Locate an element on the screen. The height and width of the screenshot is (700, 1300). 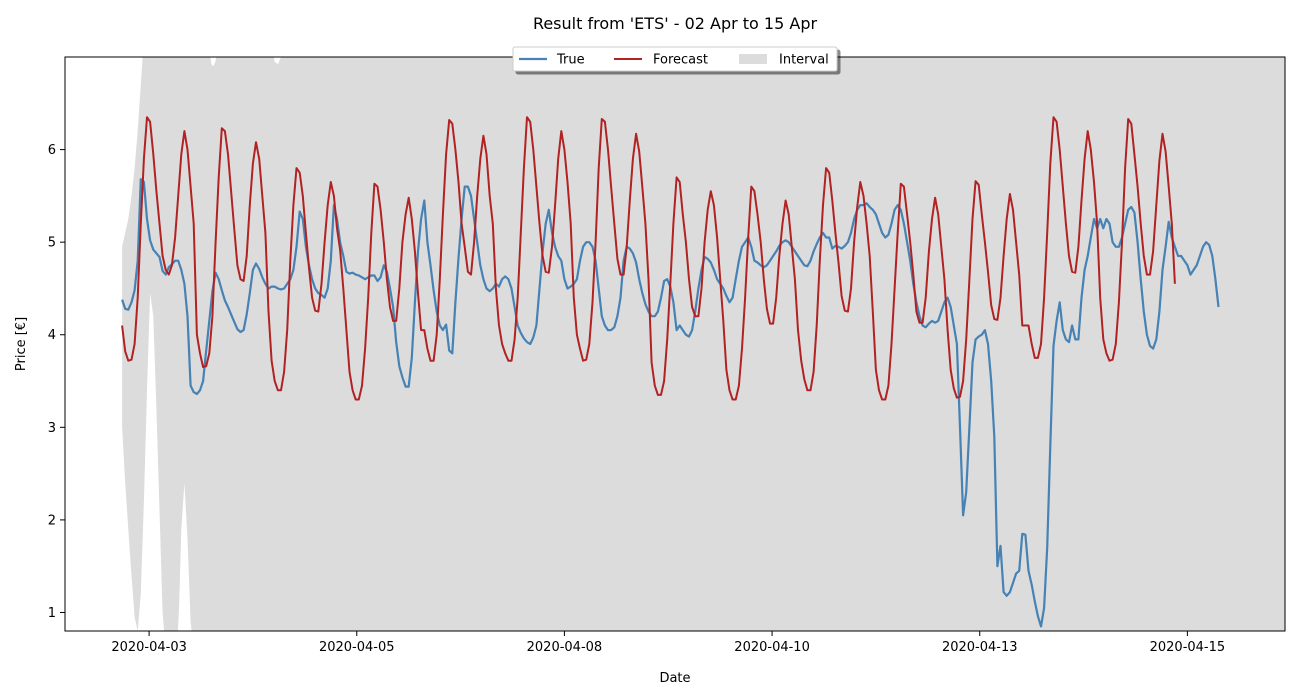
y-tick-label: 1 is located at coordinates (52, 613).